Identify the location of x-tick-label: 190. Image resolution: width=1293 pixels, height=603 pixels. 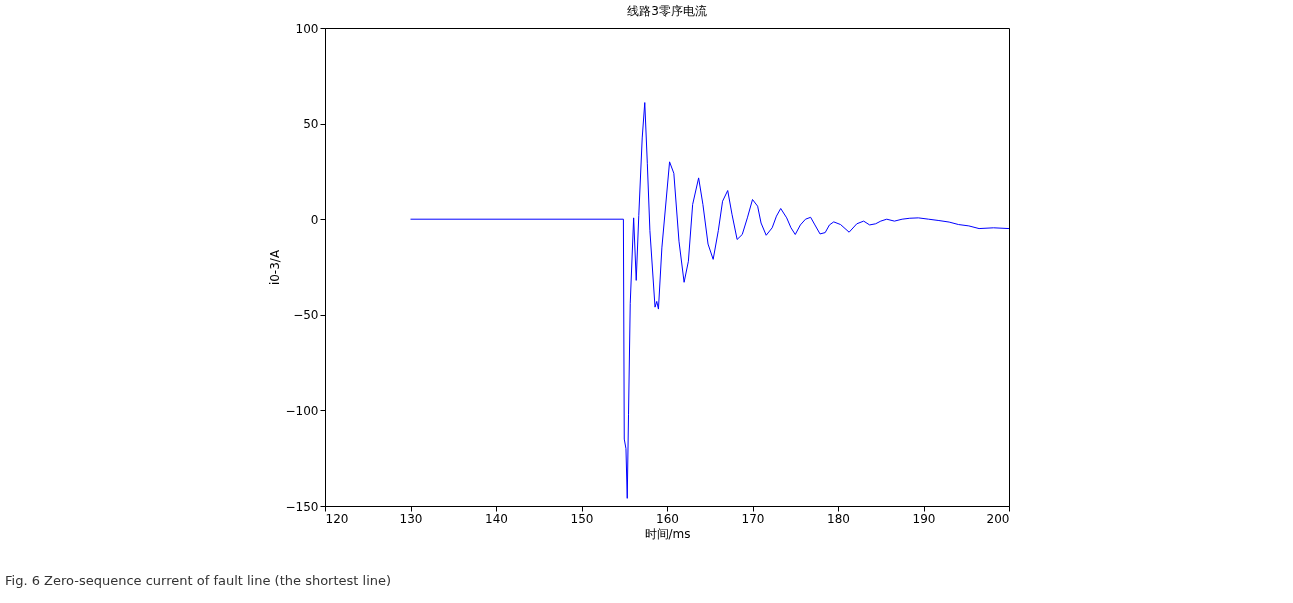
(924, 518).